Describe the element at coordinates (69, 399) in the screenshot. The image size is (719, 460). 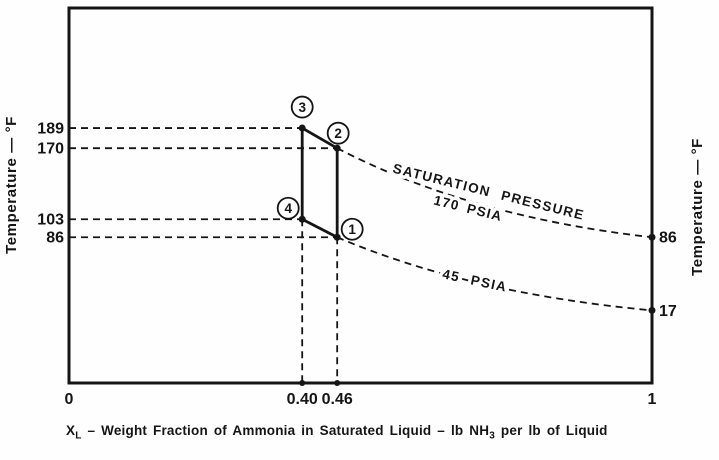
I see `x-tick-0: 0` at that location.